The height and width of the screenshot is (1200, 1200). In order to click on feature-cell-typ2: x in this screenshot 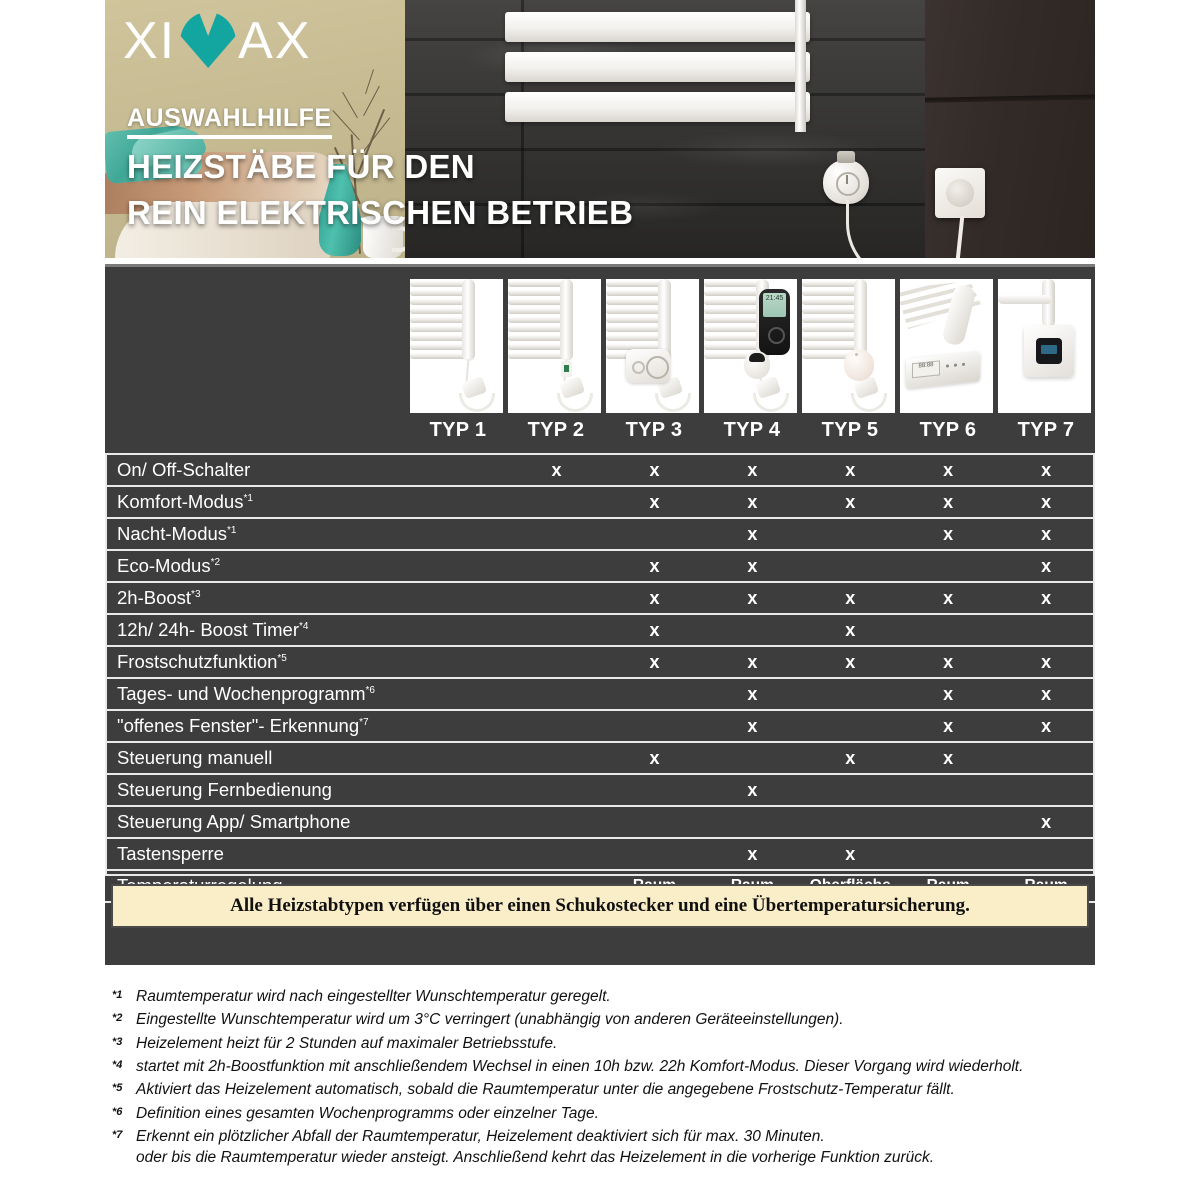, I will do `click(556, 469)`.